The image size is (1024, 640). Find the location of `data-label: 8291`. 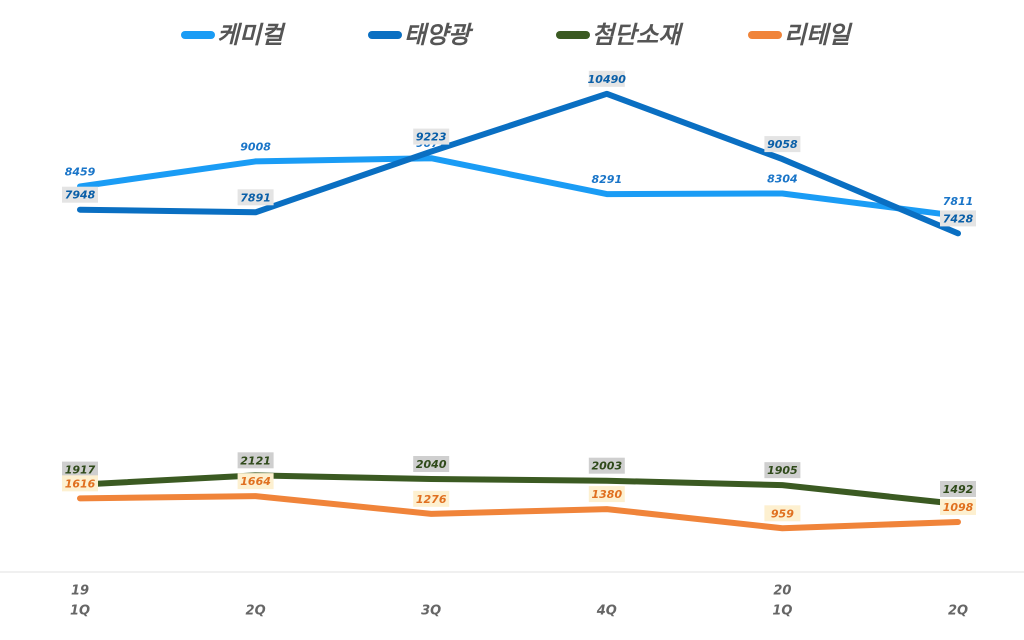

data-label: 8291 is located at coordinates (606, 179).